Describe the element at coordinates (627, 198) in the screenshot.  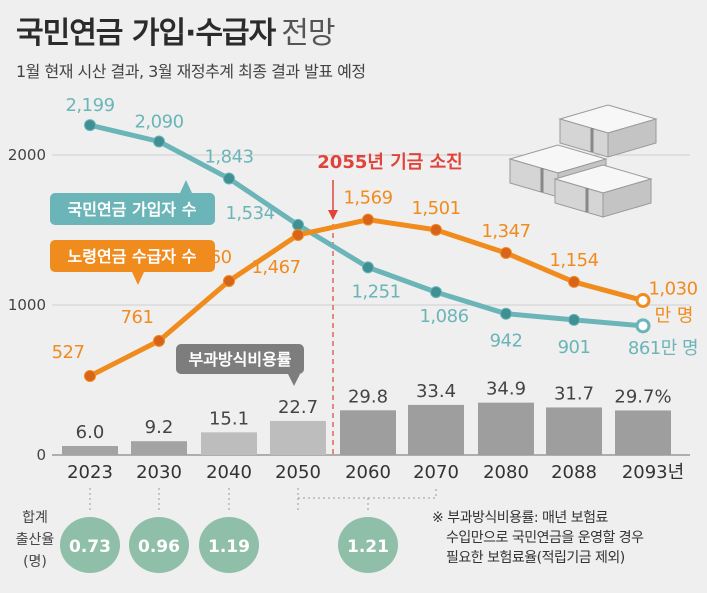
I see `money-stack-front-right` at that location.